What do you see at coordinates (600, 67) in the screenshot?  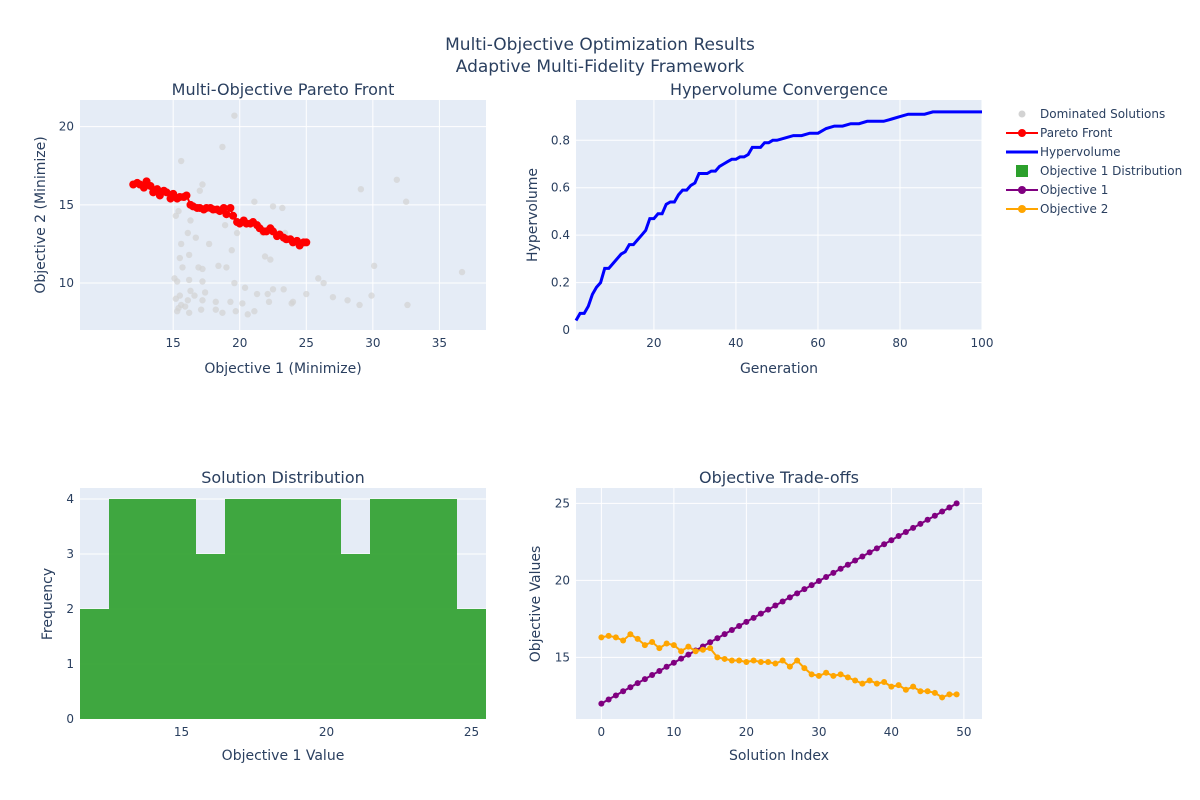 I see `figure-title-line2: Adaptive Multi-Fidelity Framework` at bounding box center [600, 67].